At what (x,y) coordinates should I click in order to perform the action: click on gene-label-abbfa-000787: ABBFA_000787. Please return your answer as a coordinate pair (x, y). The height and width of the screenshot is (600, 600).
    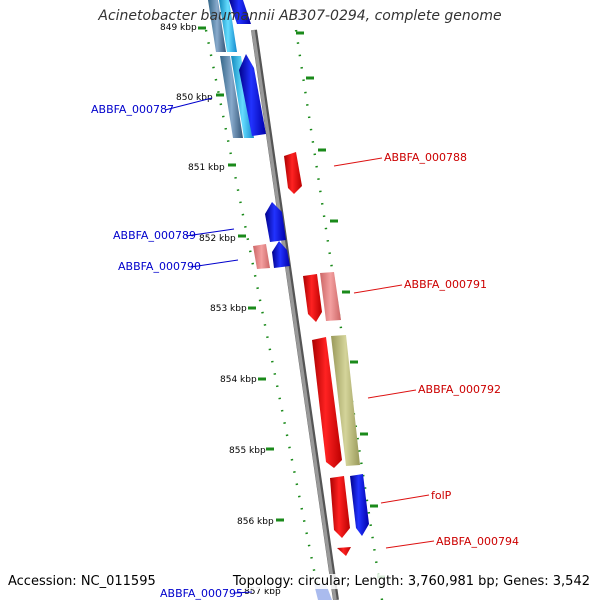
    Looking at the image, I should click on (132, 109).